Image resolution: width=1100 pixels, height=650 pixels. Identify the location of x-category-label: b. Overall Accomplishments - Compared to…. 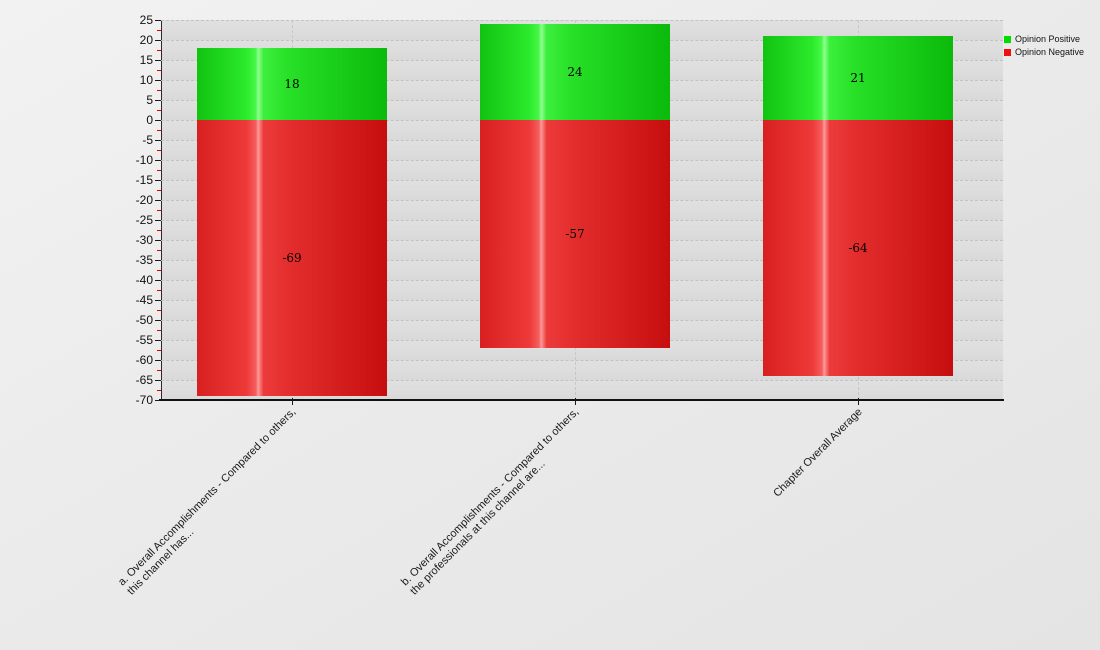
(490, 502).